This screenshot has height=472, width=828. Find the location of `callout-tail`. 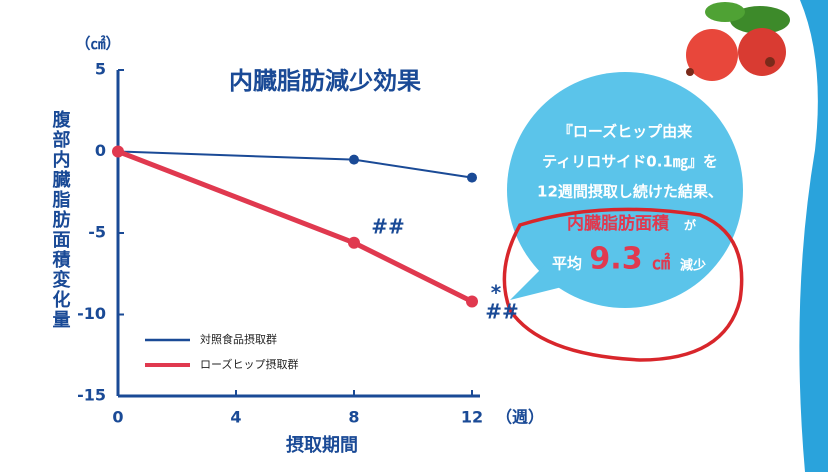

callout-tail is located at coordinates (540, 282).